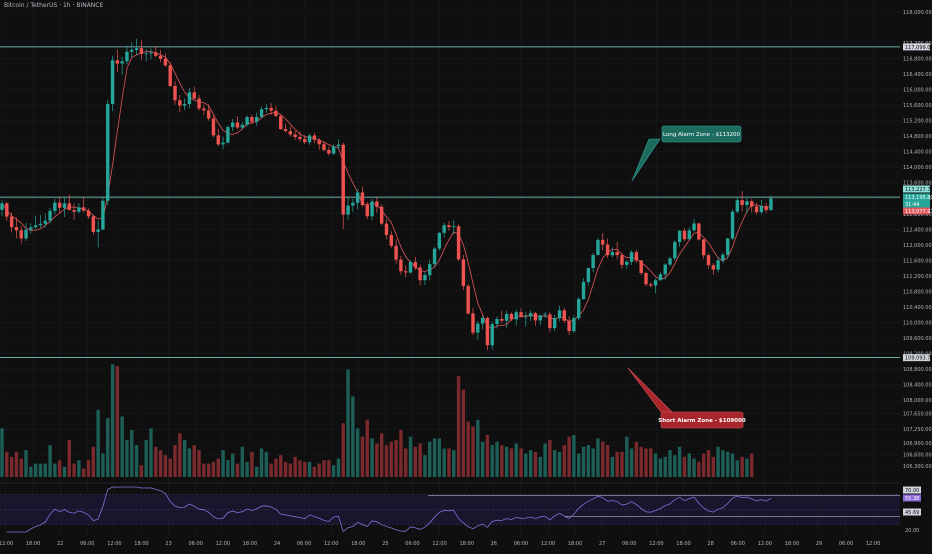  Describe the element at coordinates (917, 91) in the screenshot. I see `price-tick-label: 116,000.00` at that location.